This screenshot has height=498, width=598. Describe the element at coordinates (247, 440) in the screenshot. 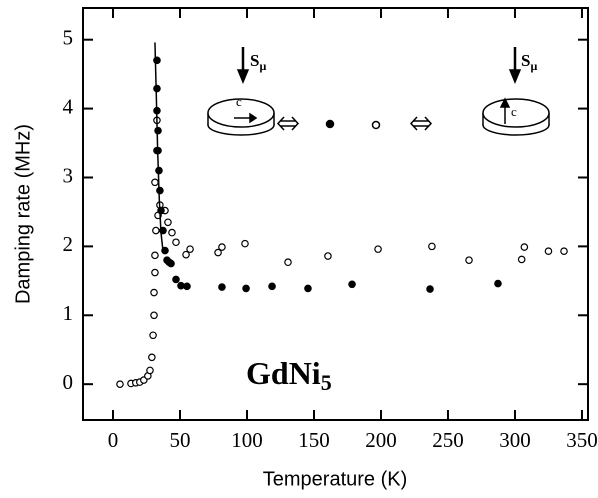

I see `x-tick-label: 100` at that location.